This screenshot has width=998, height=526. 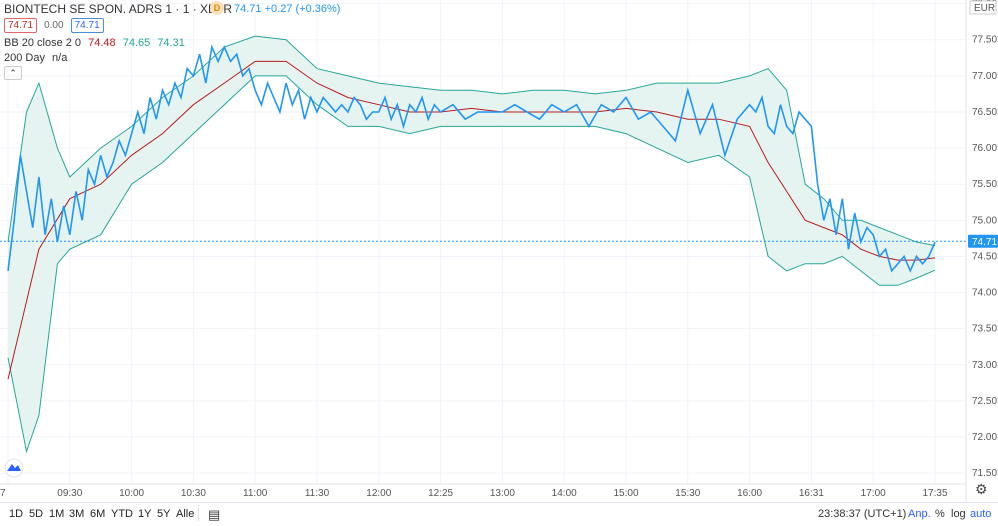 What do you see at coordinates (193, 493) in the screenshot?
I see `time-tick-label: 10:30` at bounding box center [193, 493].